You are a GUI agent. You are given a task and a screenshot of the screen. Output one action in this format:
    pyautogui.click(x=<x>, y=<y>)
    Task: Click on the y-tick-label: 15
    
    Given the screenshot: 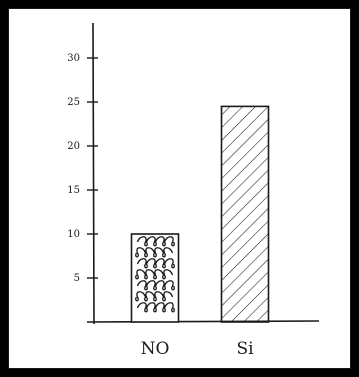 What is the action you would take?
    pyautogui.click(x=73, y=190)
    